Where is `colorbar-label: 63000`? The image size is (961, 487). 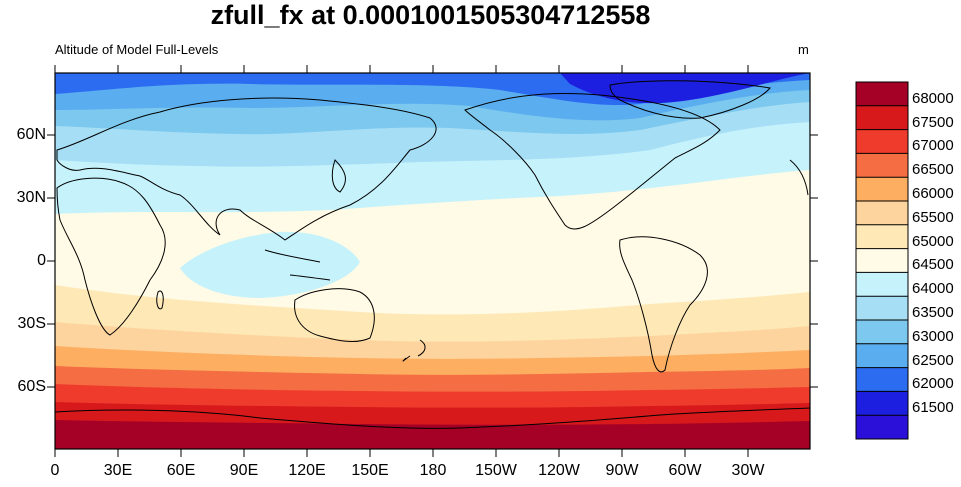 colorbar-label: 63000 is located at coordinates (933, 336).